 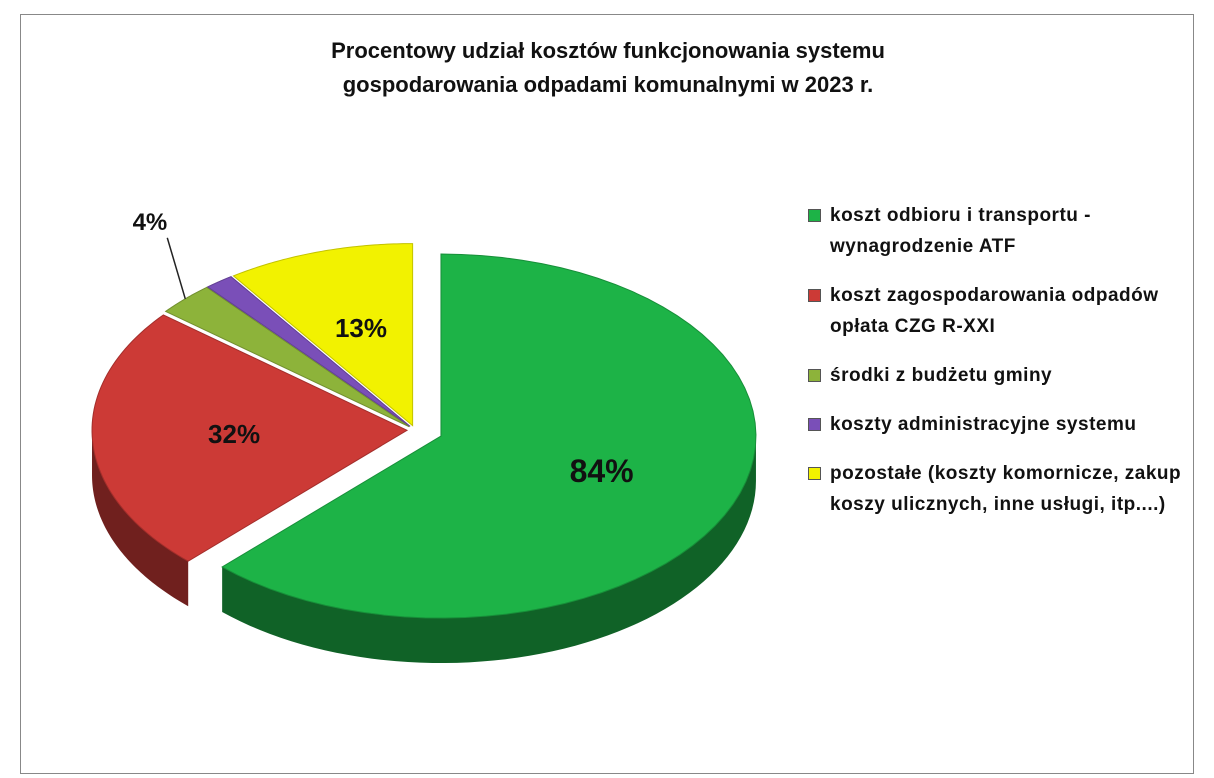 I want to click on data-label: 4%, so click(x=150, y=222).